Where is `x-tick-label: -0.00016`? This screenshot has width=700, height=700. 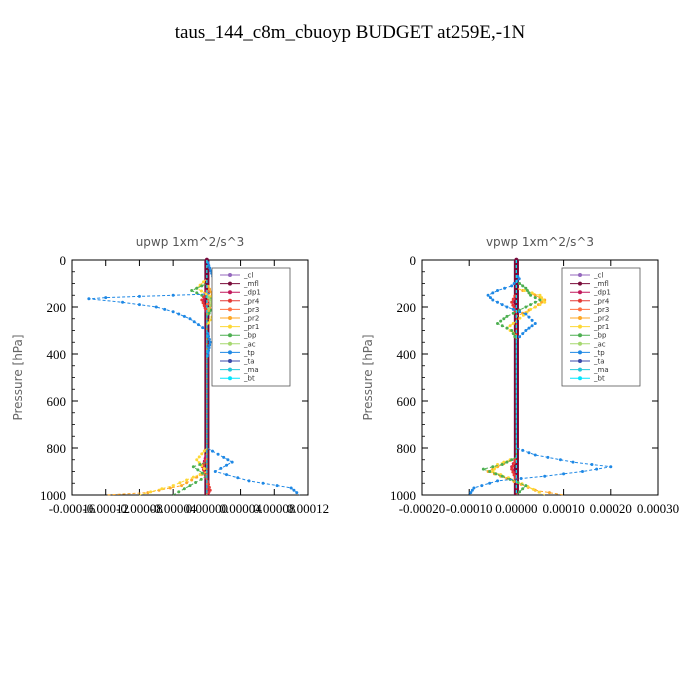
x-tick-label: -0.00016 is located at coordinates (72, 508).